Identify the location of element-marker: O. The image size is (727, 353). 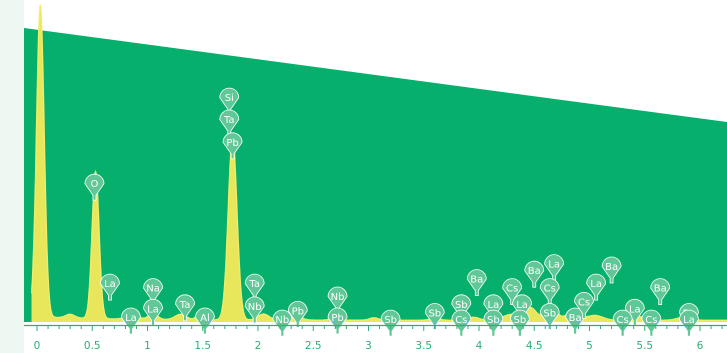
(94, 187).